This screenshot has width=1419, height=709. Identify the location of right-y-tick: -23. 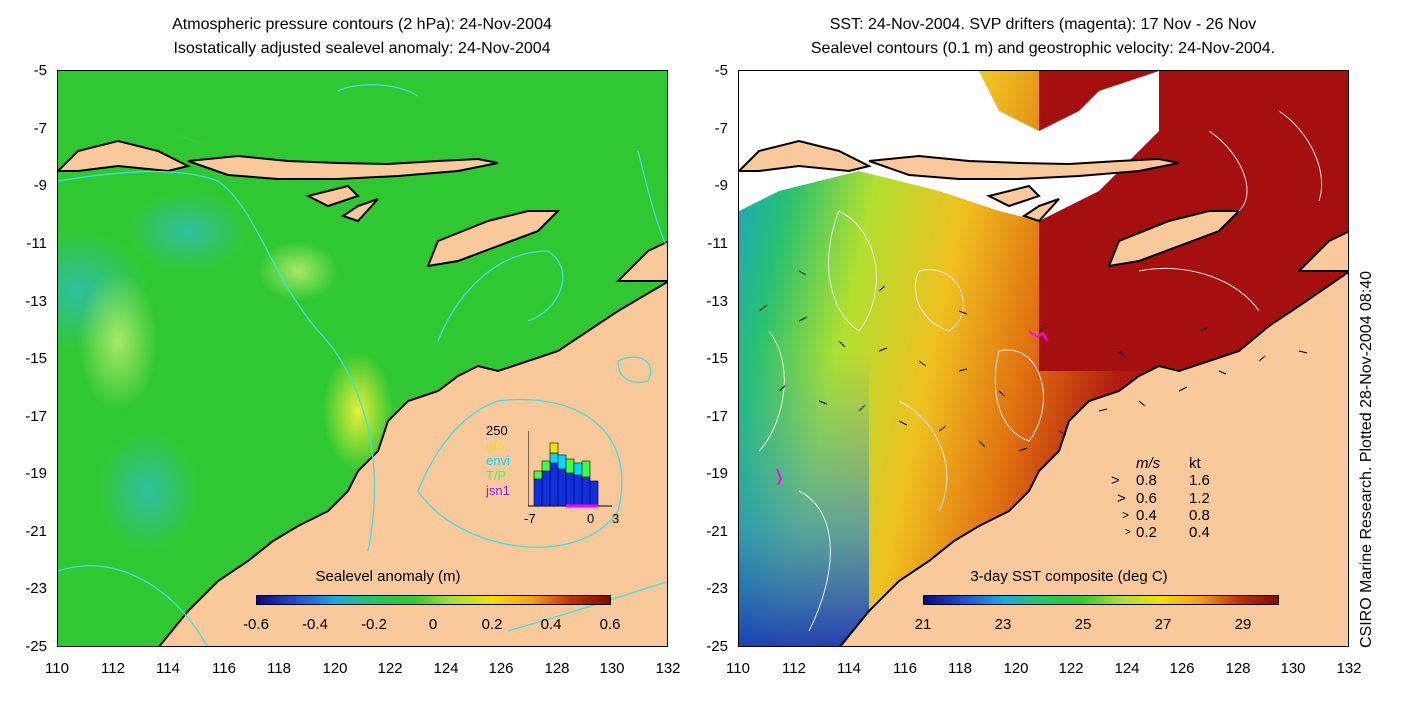
(717, 588).